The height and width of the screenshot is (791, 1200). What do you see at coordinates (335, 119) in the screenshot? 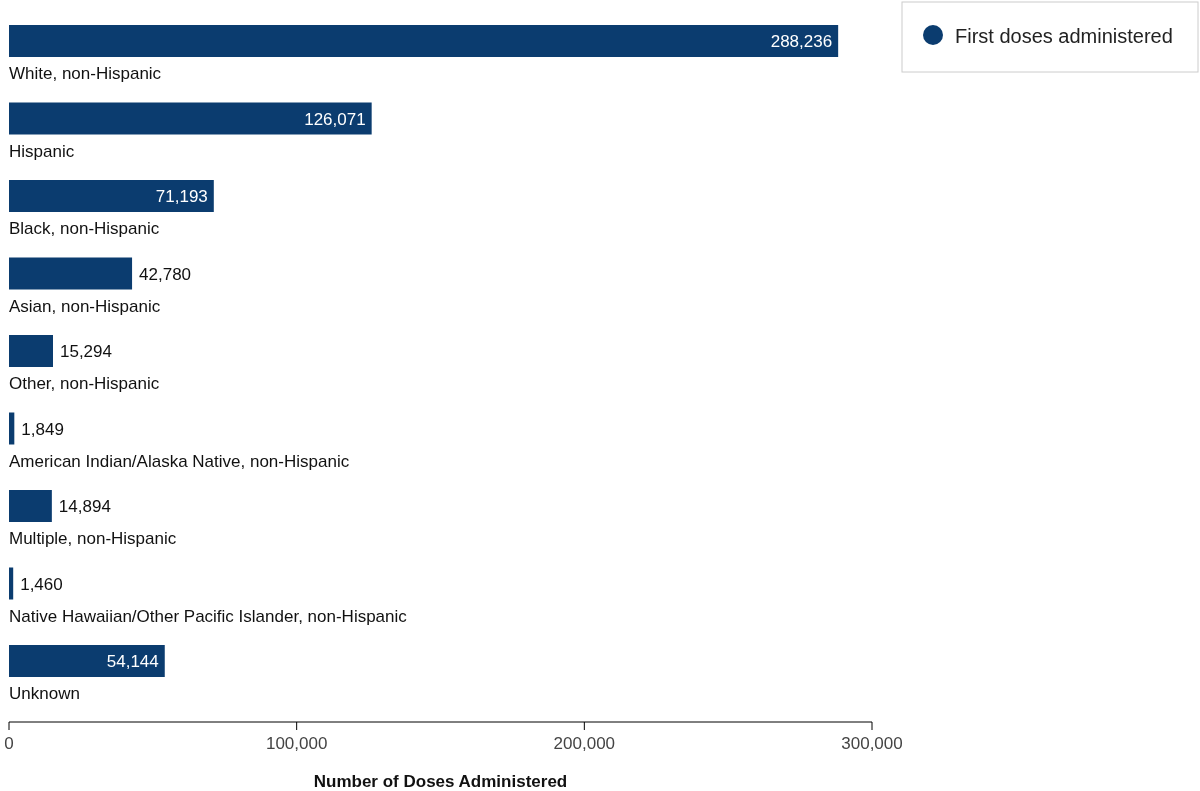
I see `data-label: 126,071` at bounding box center [335, 119].